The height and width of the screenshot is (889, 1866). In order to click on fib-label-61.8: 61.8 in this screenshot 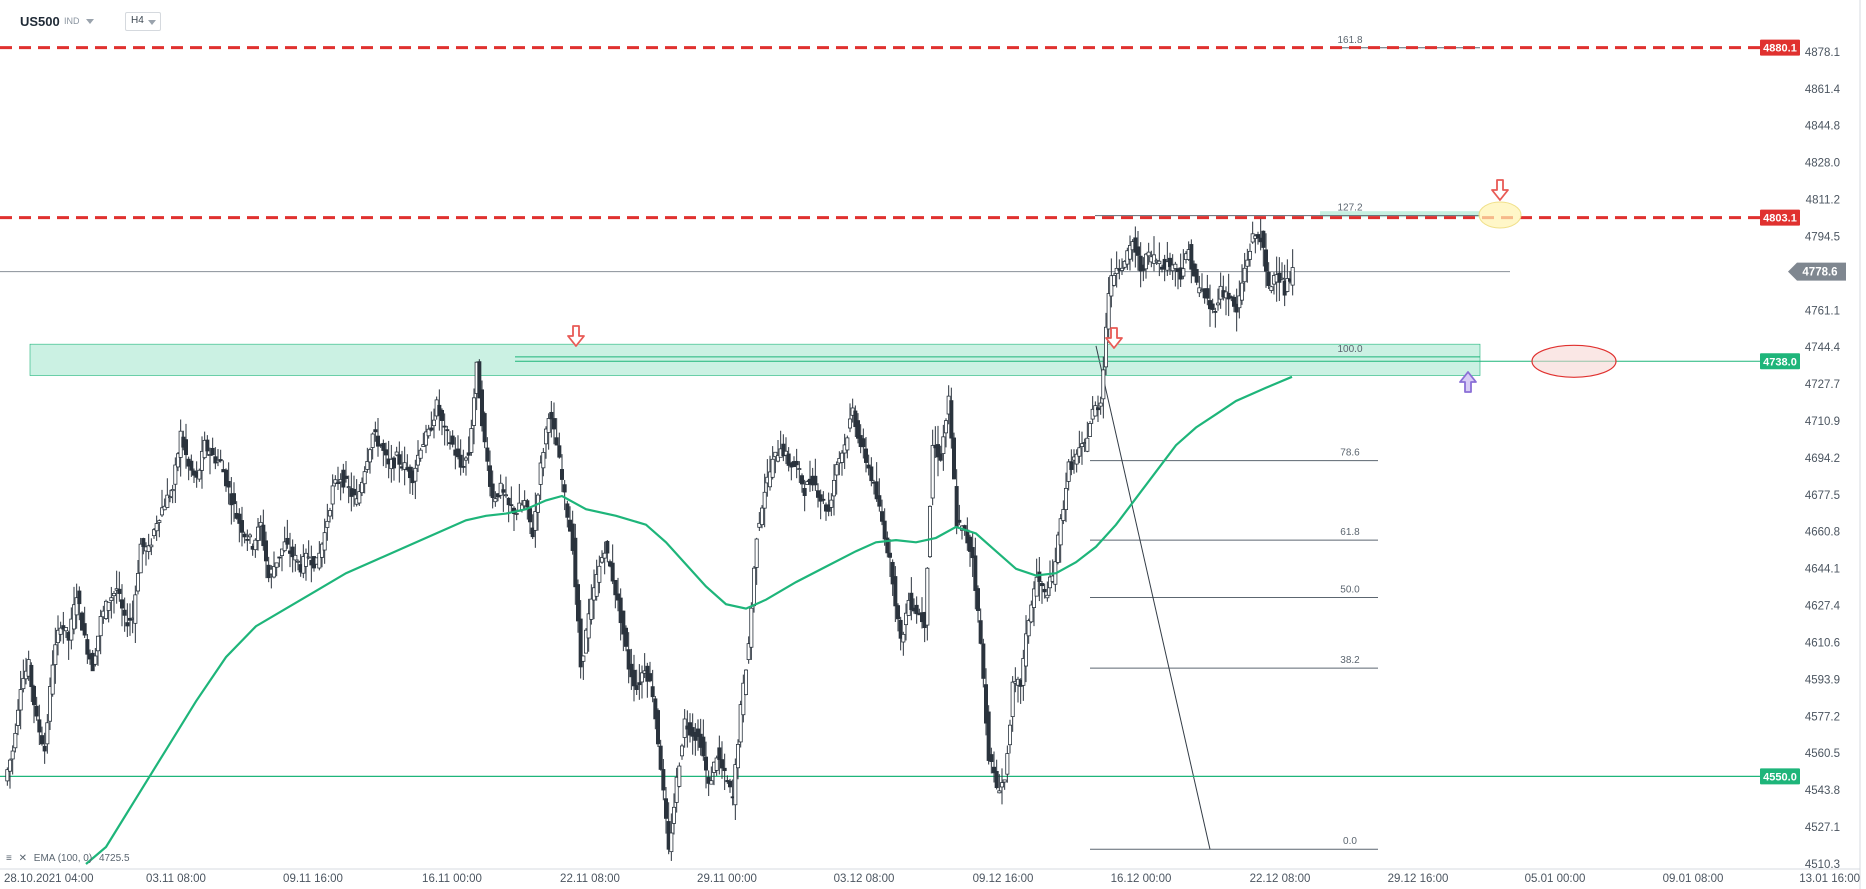, I will do `click(1350, 532)`.